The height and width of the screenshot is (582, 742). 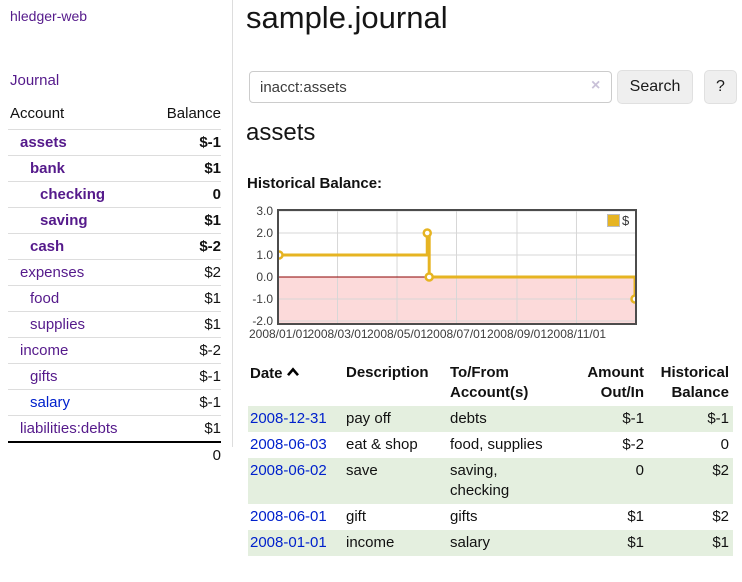 I want to click on transaction-amount: 0, so click(x=614, y=481).